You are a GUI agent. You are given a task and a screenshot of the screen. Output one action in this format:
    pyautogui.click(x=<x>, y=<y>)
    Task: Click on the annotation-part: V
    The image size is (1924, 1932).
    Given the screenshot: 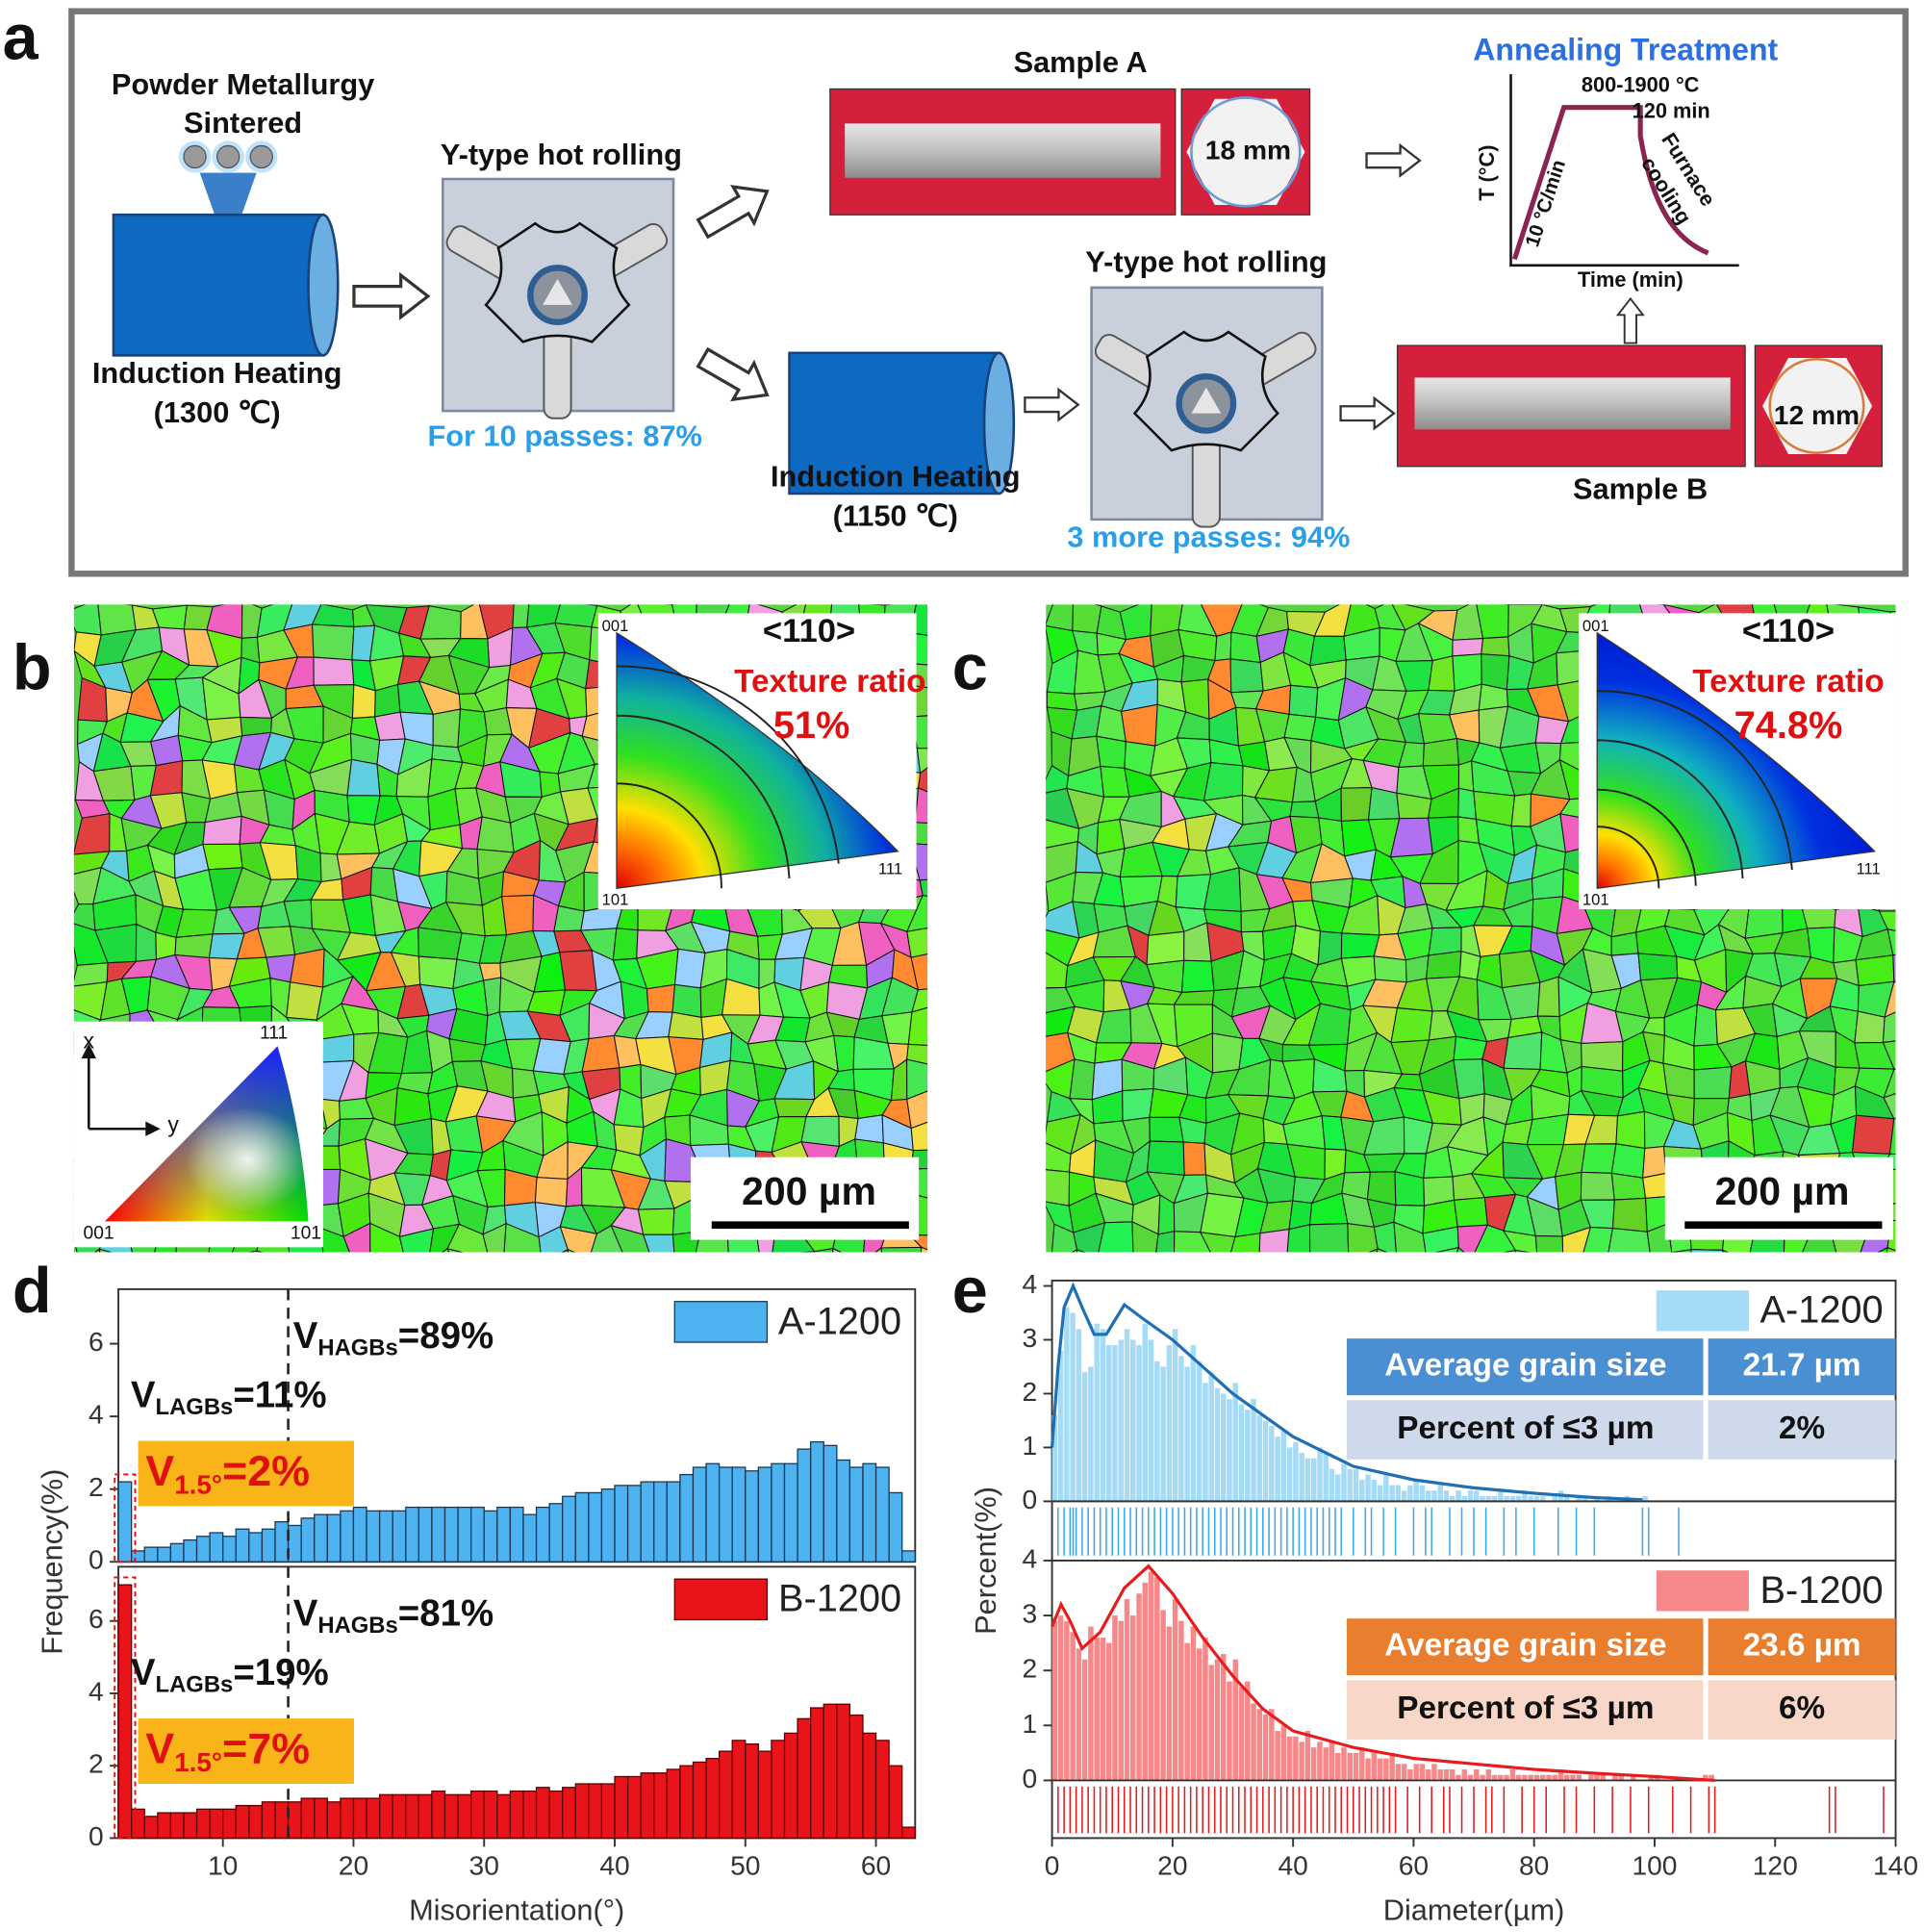 What is the action you would take?
    pyautogui.click(x=159, y=1470)
    